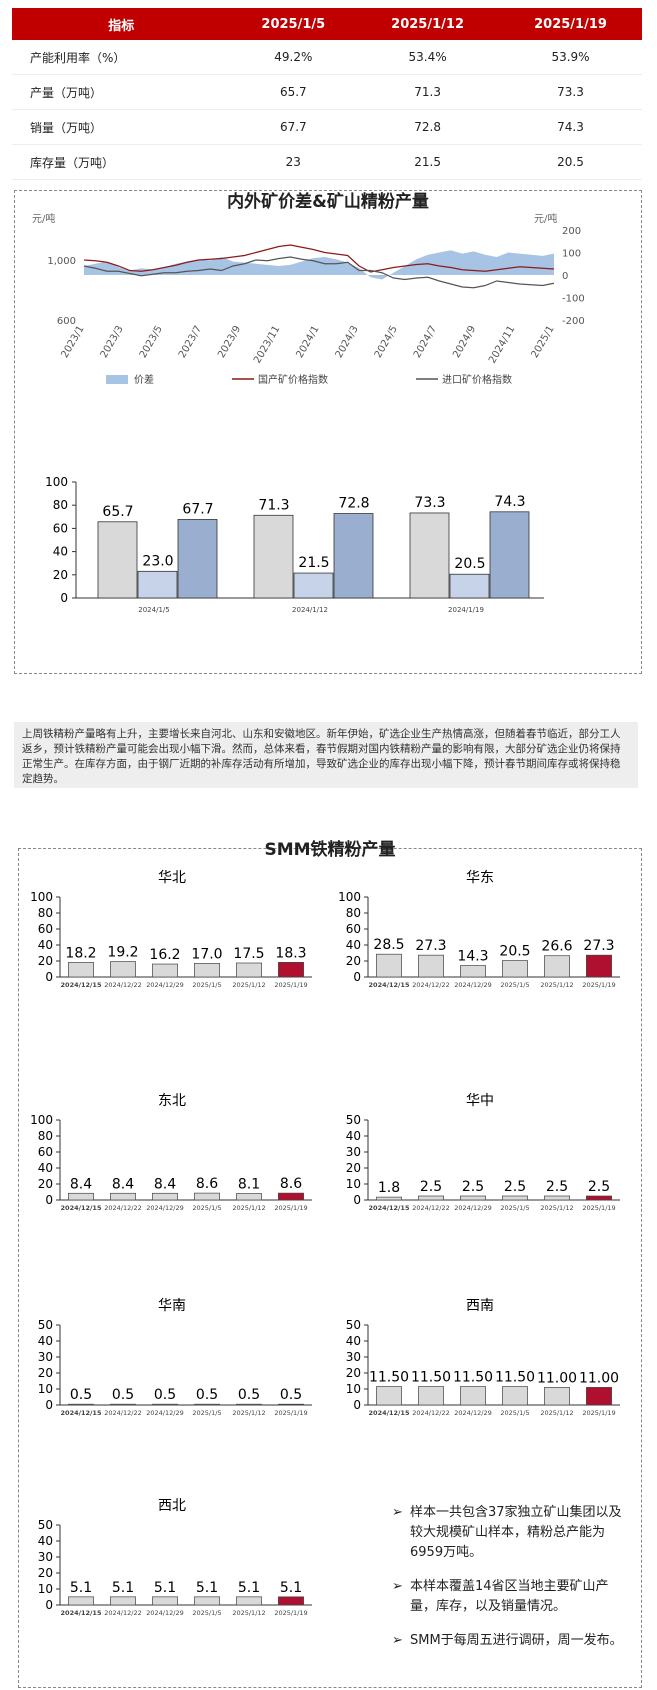  What do you see at coordinates (293, 379) in the screenshot?
I see `legend-label: 国产矿价格指数` at bounding box center [293, 379].